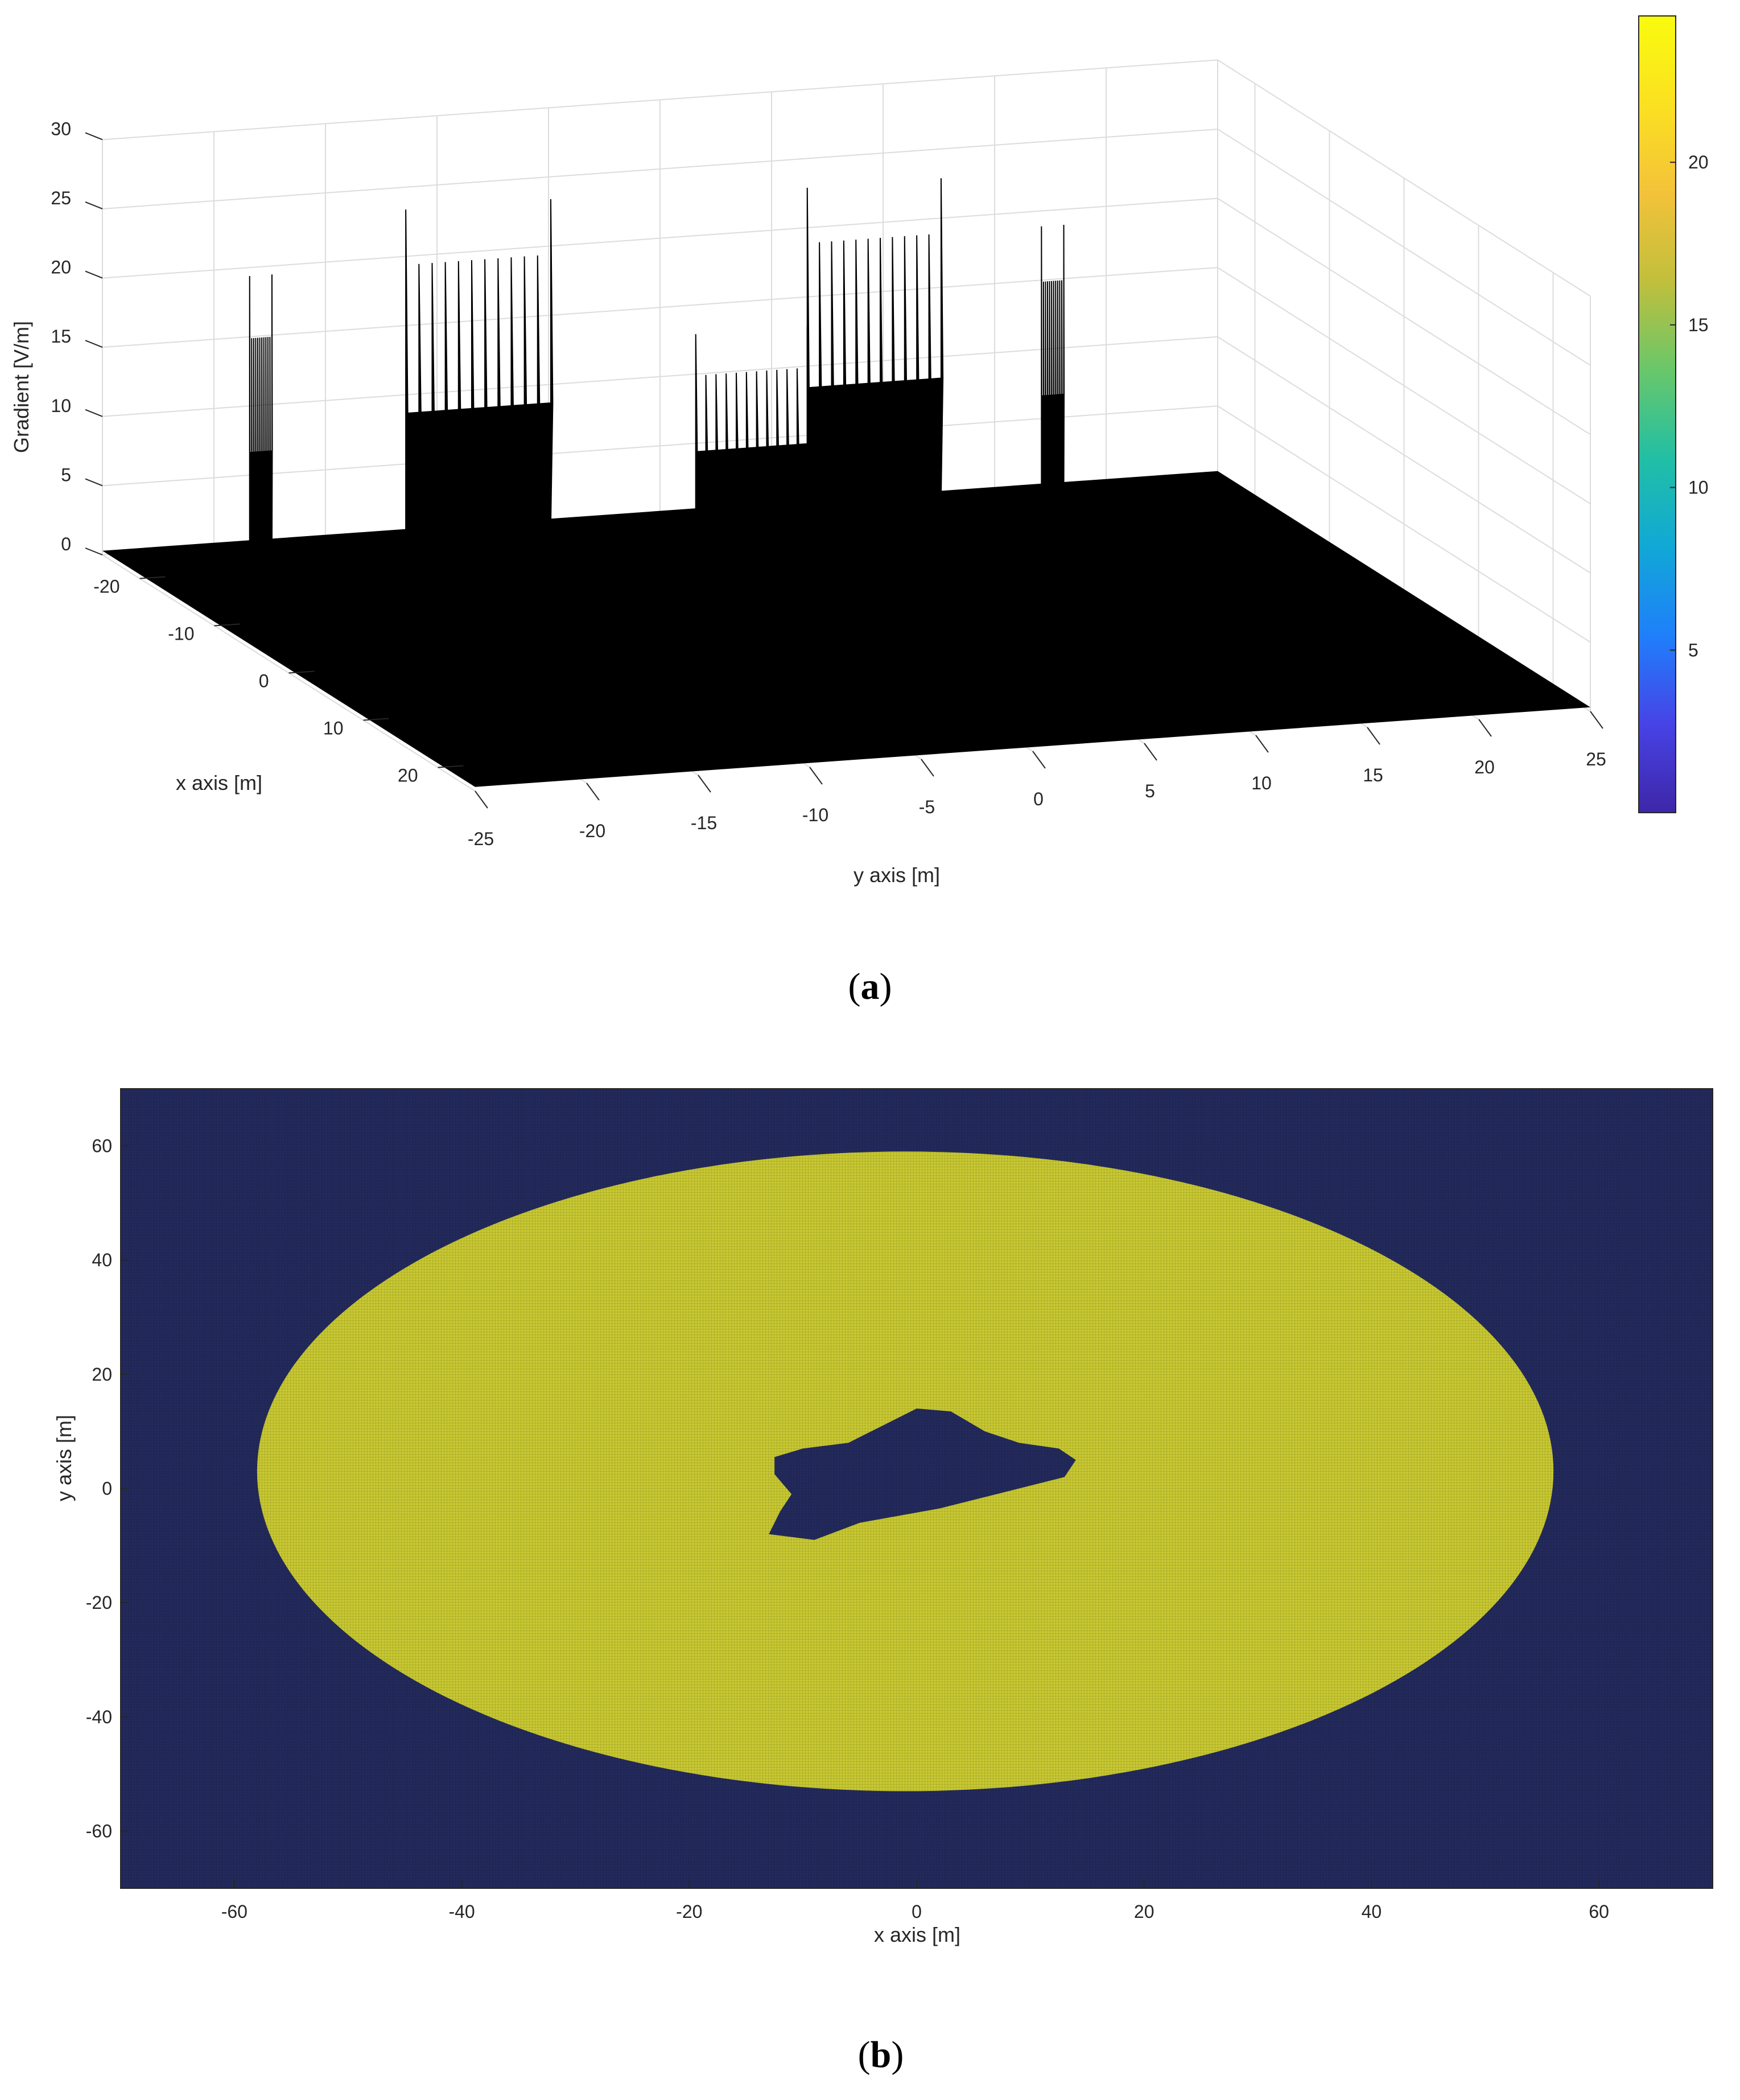 Image resolution: width=1740 pixels, height=2100 pixels. Describe the element at coordinates (99, 1717) in the screenshot. I see `heatmap-y-tick-label: -40` at that location.